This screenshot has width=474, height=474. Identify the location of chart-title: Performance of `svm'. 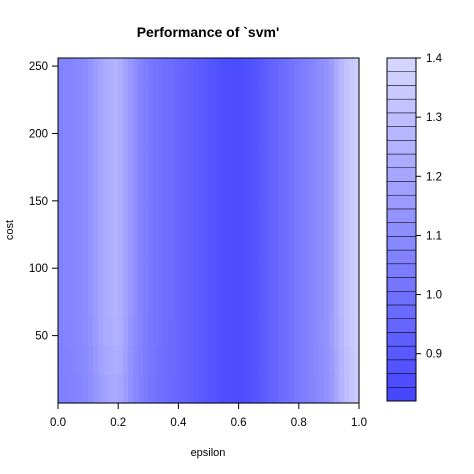
(208, 32).